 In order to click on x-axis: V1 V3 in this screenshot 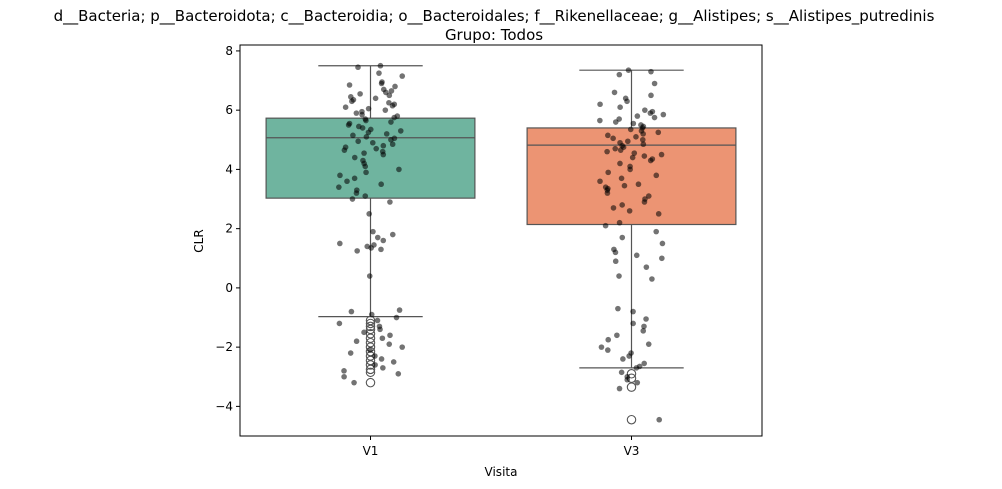, I will do `click(501, 447)`.